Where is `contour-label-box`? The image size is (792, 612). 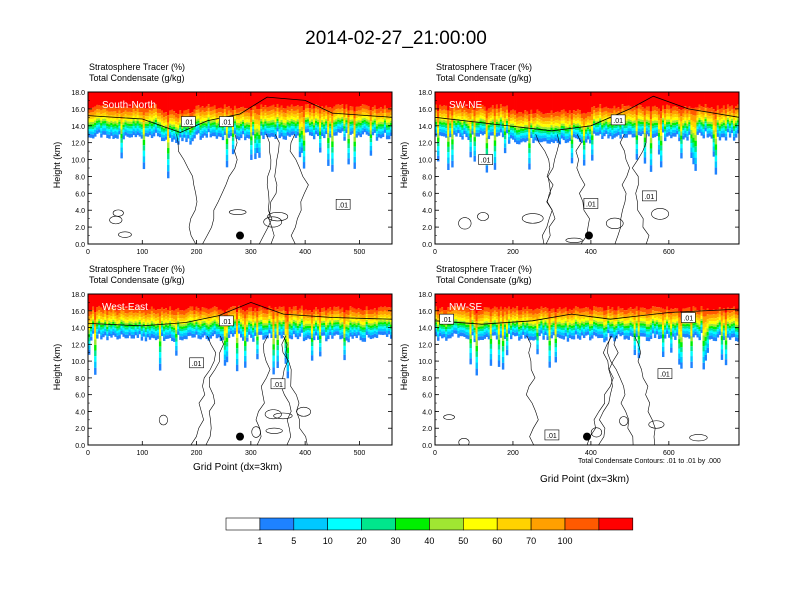 contour-label-box is located at coordinates (618, 120).